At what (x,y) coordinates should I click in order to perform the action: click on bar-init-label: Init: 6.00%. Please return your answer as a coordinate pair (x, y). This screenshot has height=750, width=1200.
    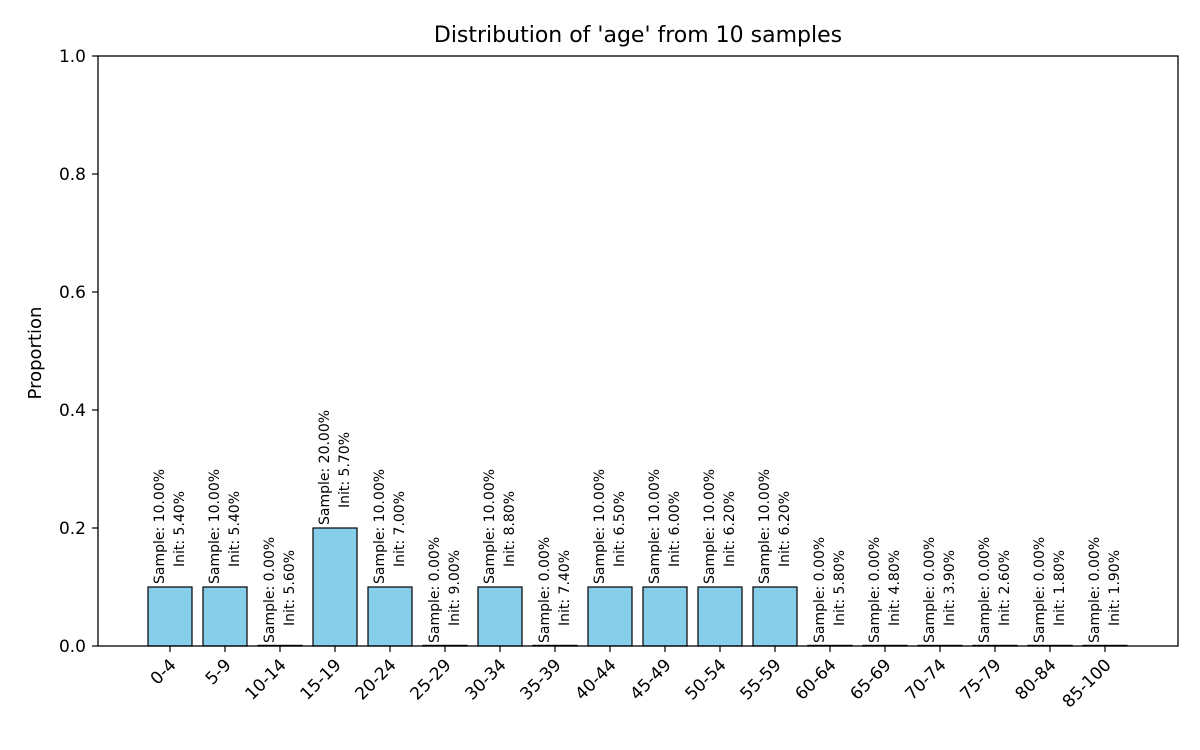
    Looking at the image, I should click on (675, 529).